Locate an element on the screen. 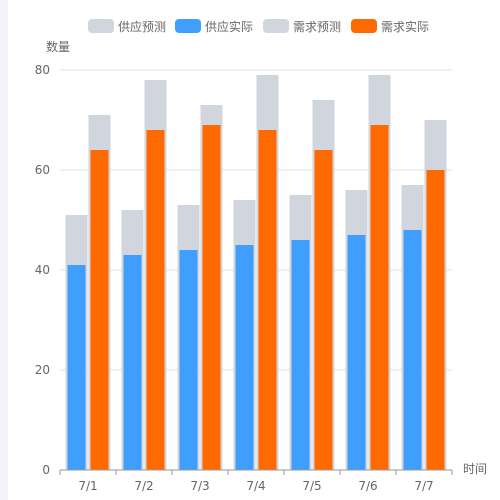 The image size is (500, 500). legend-item-supply-actual: 供应实际 is located at coordinates (214, 26).